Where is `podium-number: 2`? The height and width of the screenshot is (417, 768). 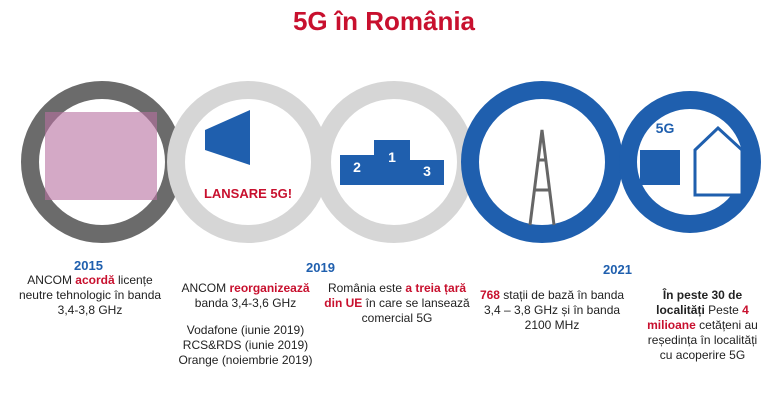
podium-number: 2 is located at coordinates (357, 167).